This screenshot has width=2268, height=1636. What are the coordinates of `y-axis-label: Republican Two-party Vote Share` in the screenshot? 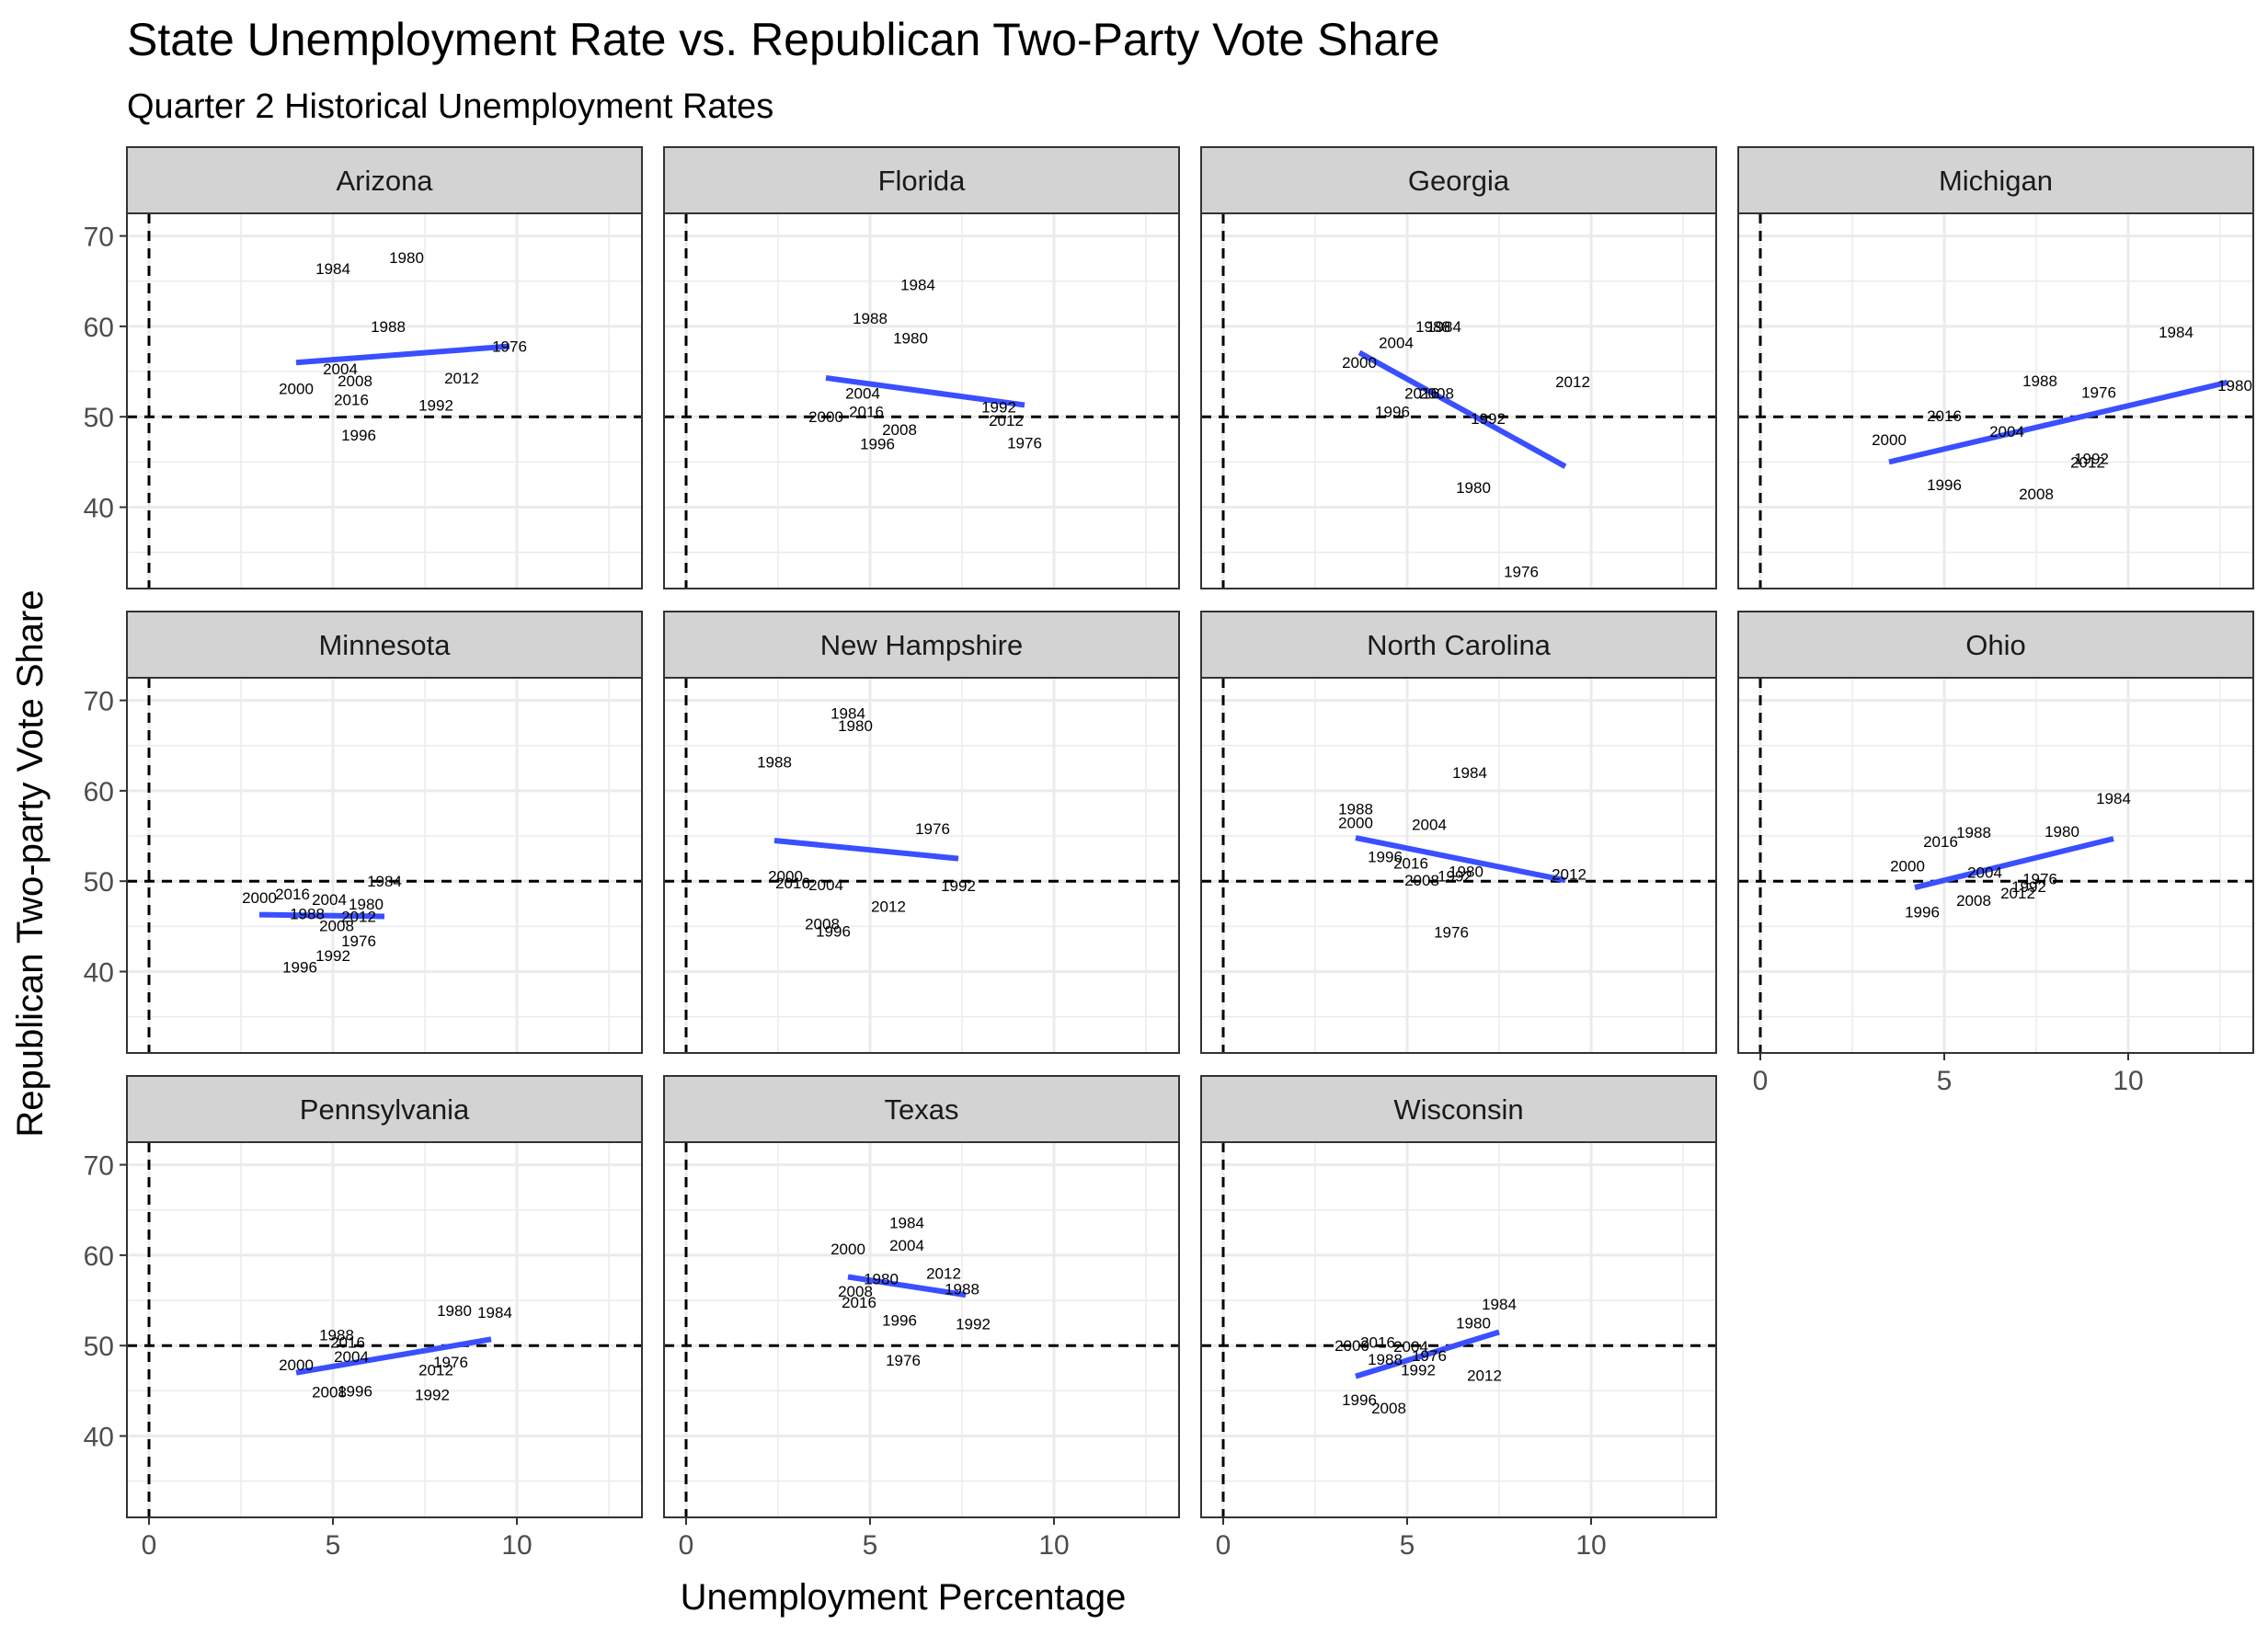 It's located at (30, 863).